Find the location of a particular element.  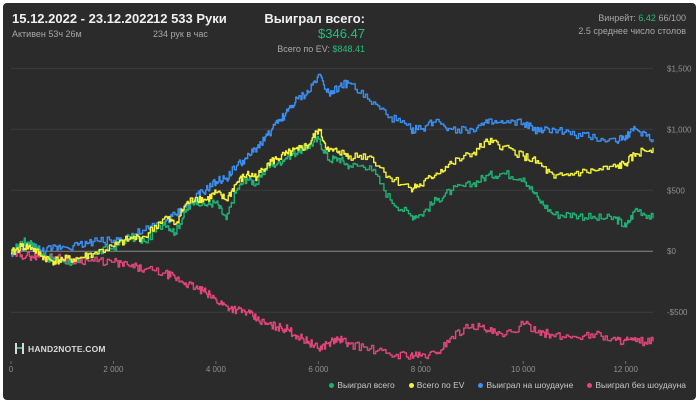

avg-tables: 2.5 среднее число столов is located at coordinates (632, 31).